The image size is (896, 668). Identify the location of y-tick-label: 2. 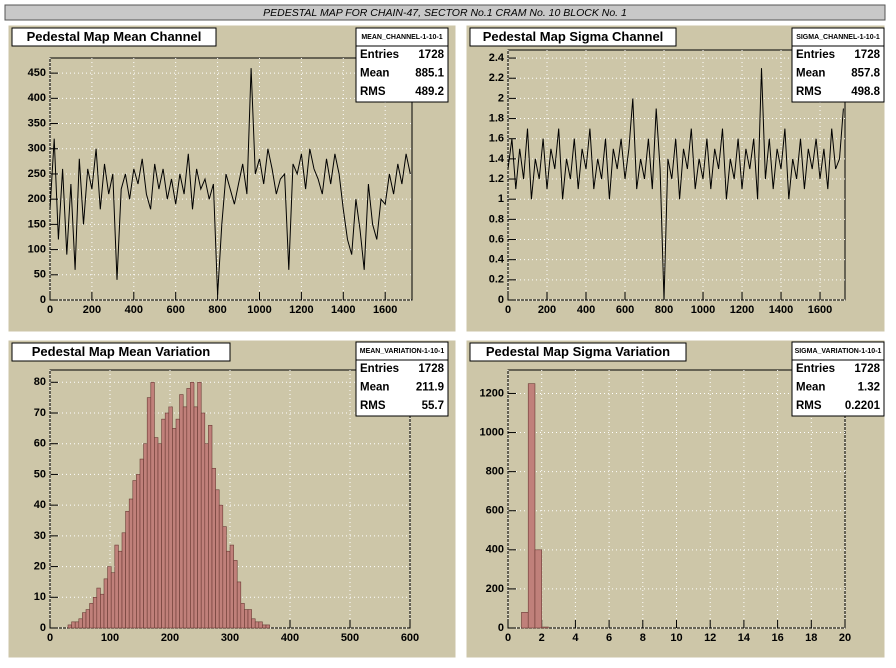
(501, 98).